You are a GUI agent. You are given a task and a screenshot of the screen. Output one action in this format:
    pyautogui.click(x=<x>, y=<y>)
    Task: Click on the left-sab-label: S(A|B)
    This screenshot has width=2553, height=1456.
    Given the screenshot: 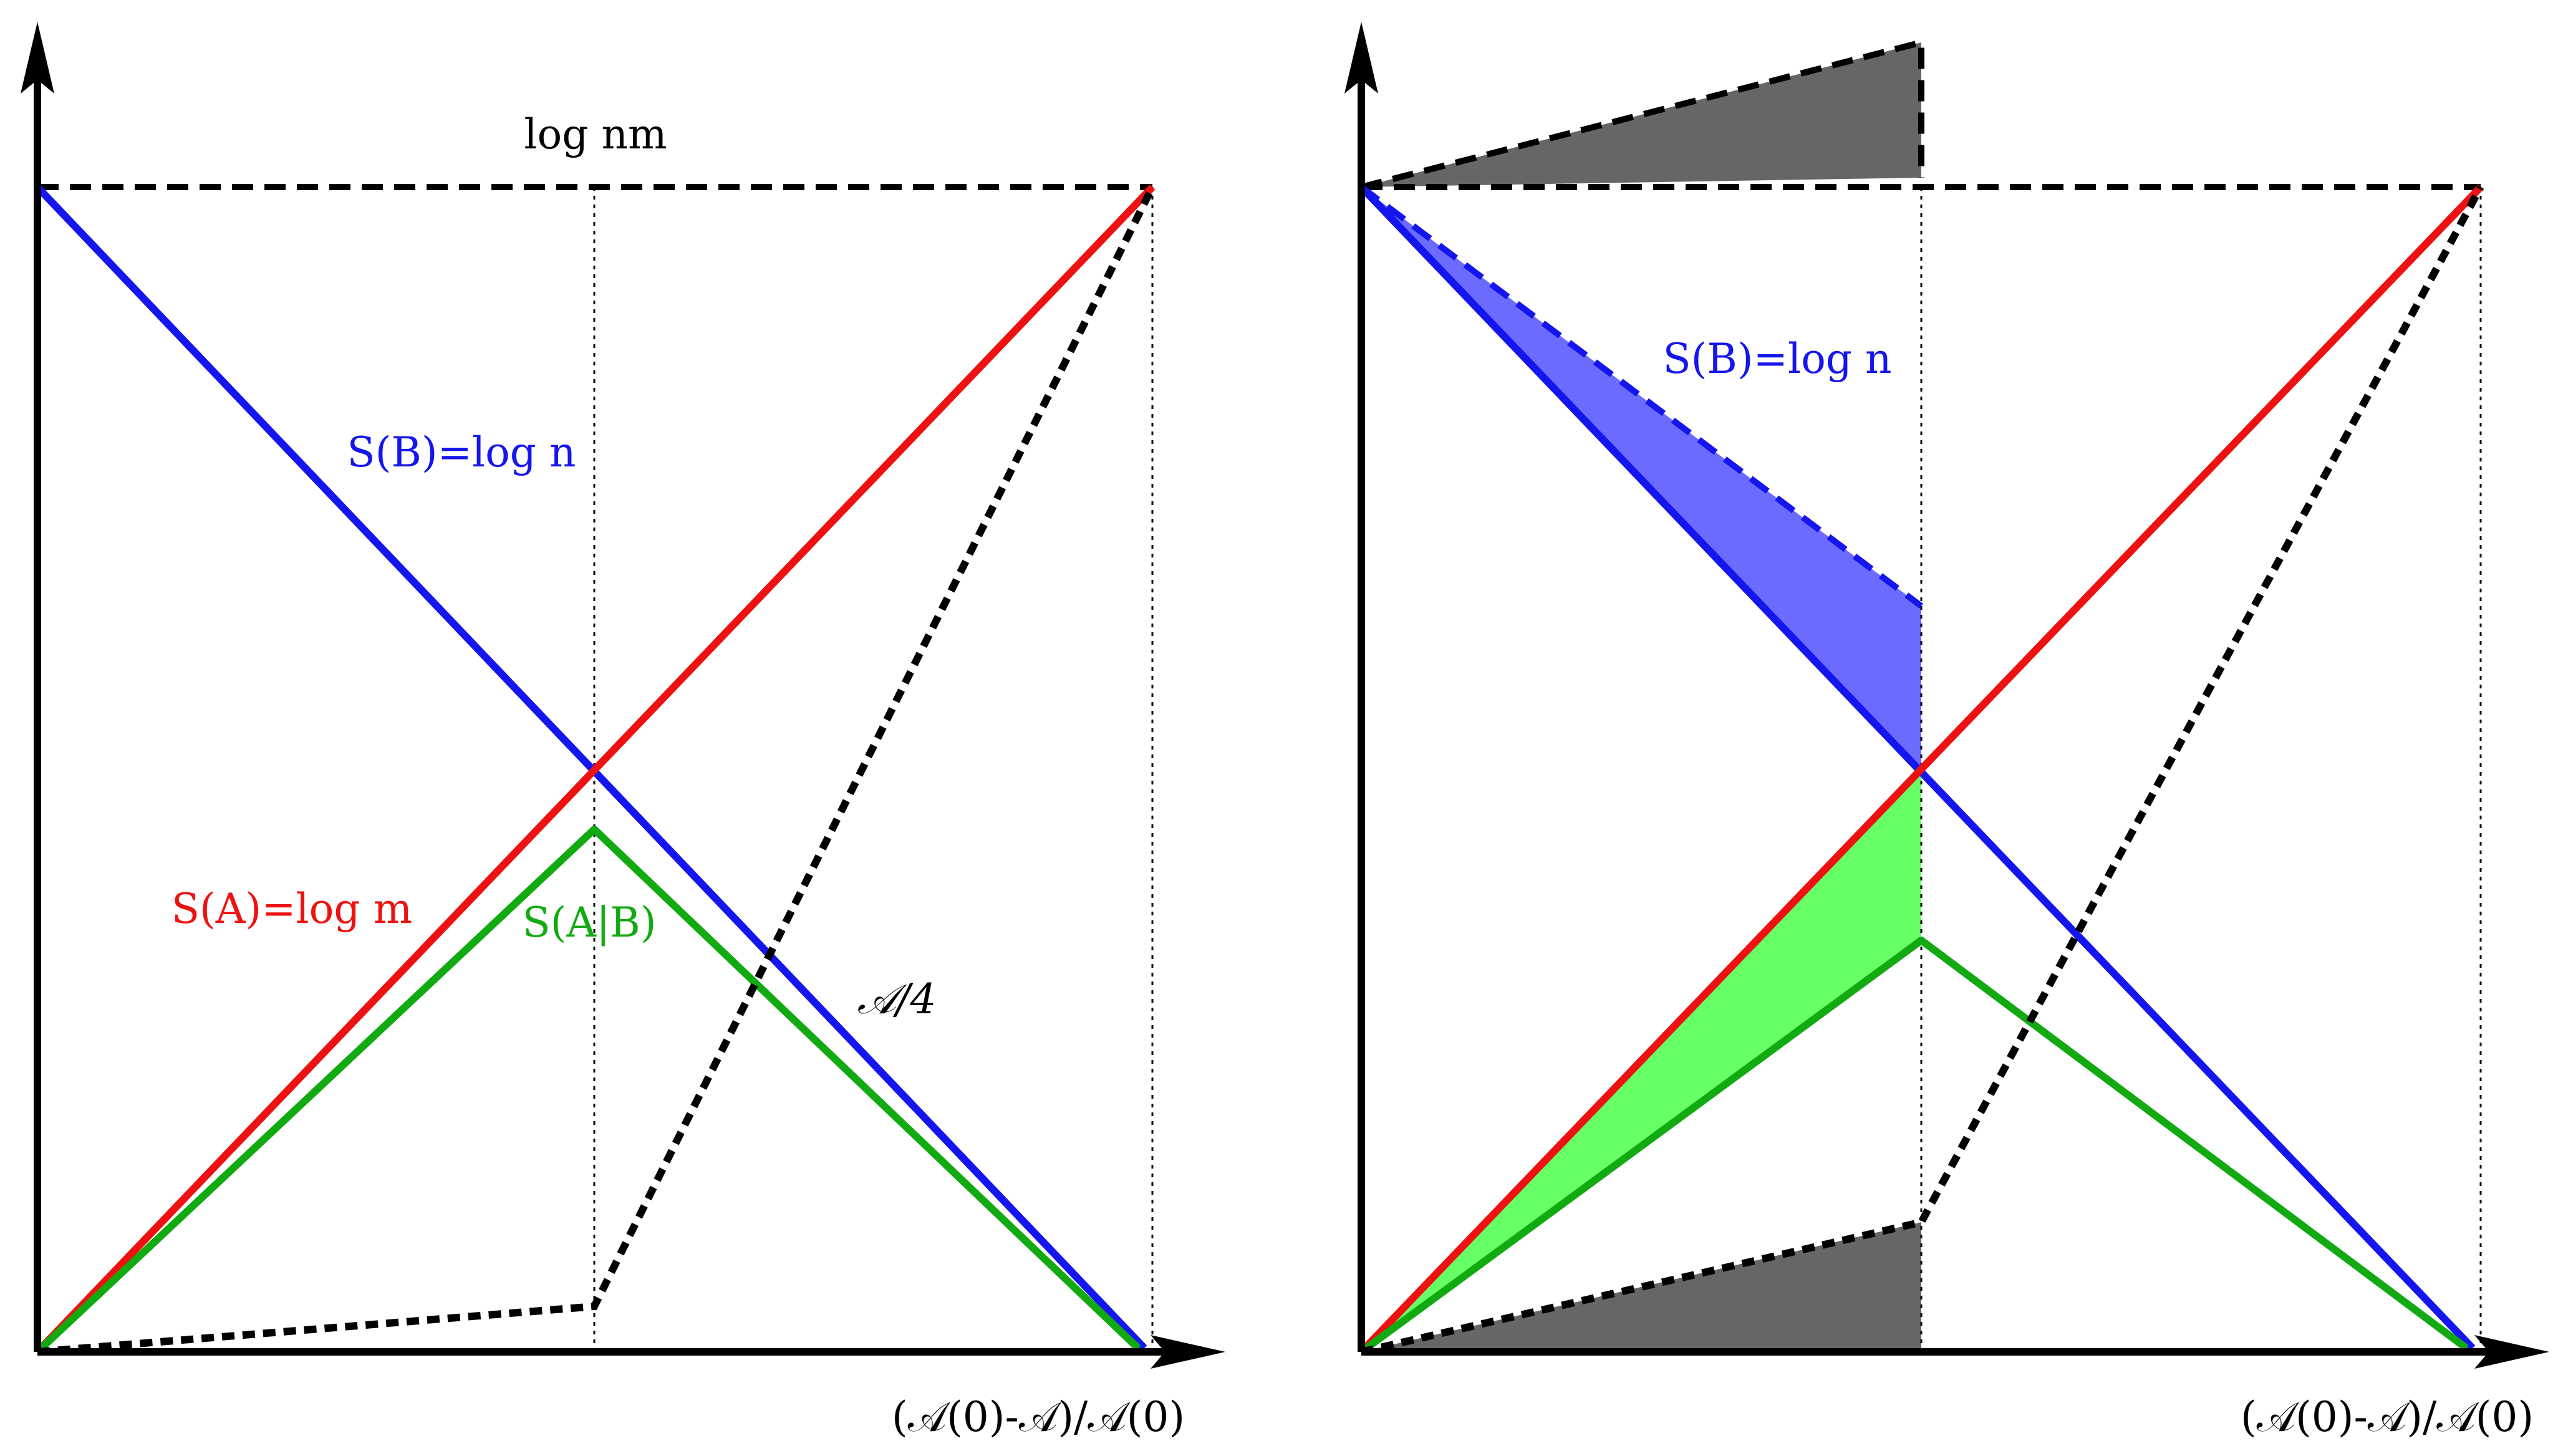 What is the action you would take?
    pyautogui.click(x=589, y=923)
    